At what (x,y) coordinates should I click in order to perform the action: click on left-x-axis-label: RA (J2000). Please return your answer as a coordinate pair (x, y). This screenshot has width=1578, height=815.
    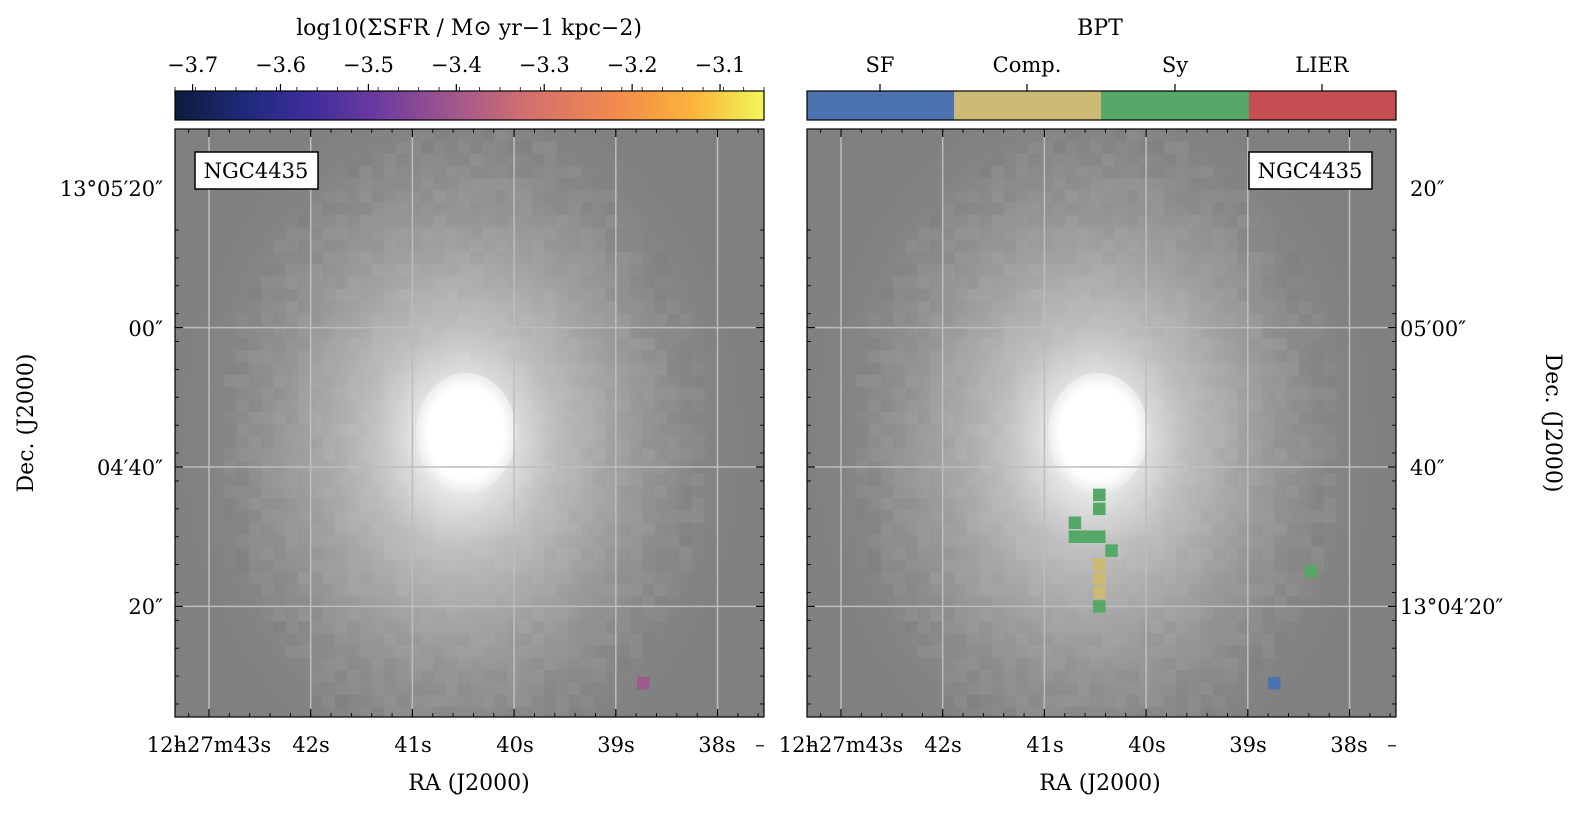
    Looking at the image, I should click on (468, 783).